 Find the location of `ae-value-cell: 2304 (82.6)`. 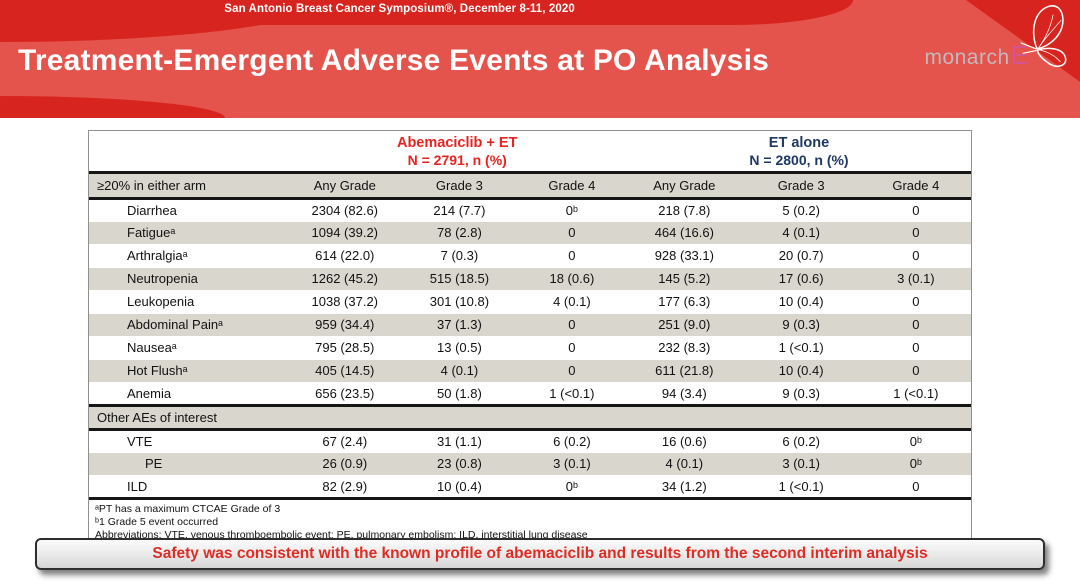

ae-value-cell: 2304 (82.6) is located at coordinates (345, 210).